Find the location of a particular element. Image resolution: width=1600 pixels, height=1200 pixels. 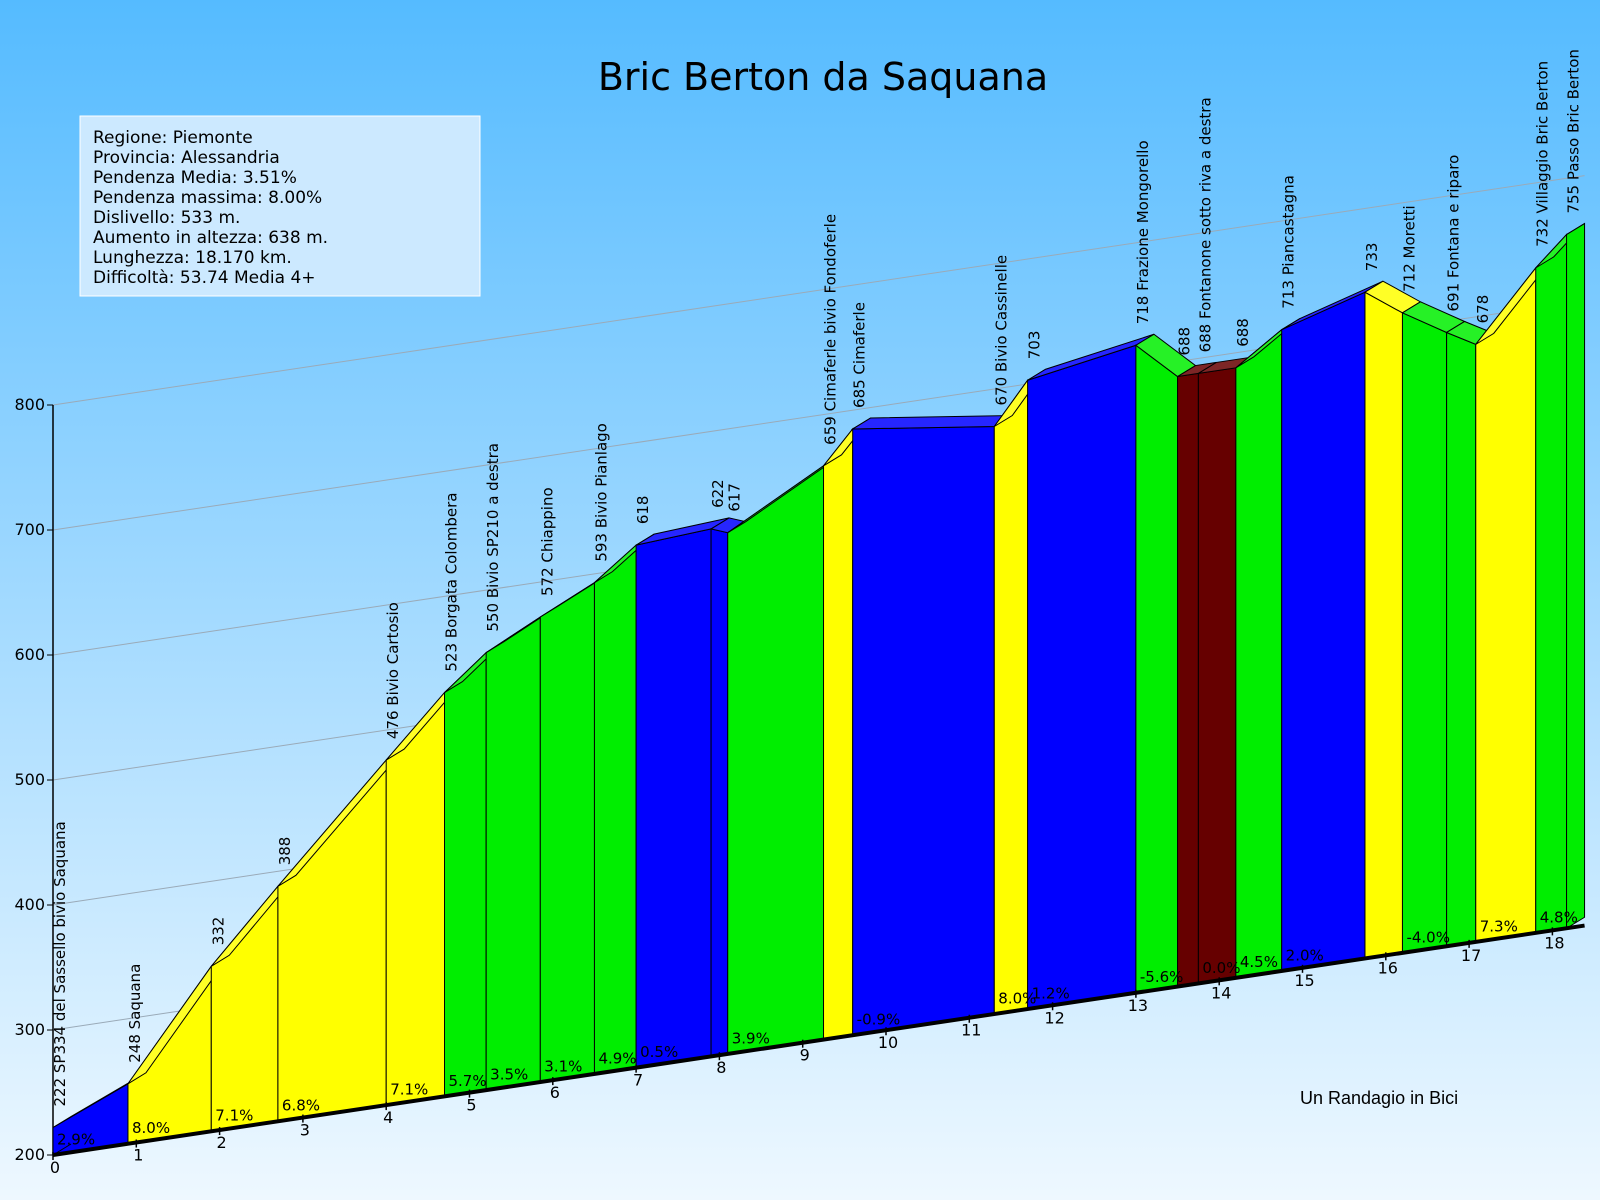

waypoint-label: 688 Fontanone sotto riva a destra is located at coordinates (1205, 224).